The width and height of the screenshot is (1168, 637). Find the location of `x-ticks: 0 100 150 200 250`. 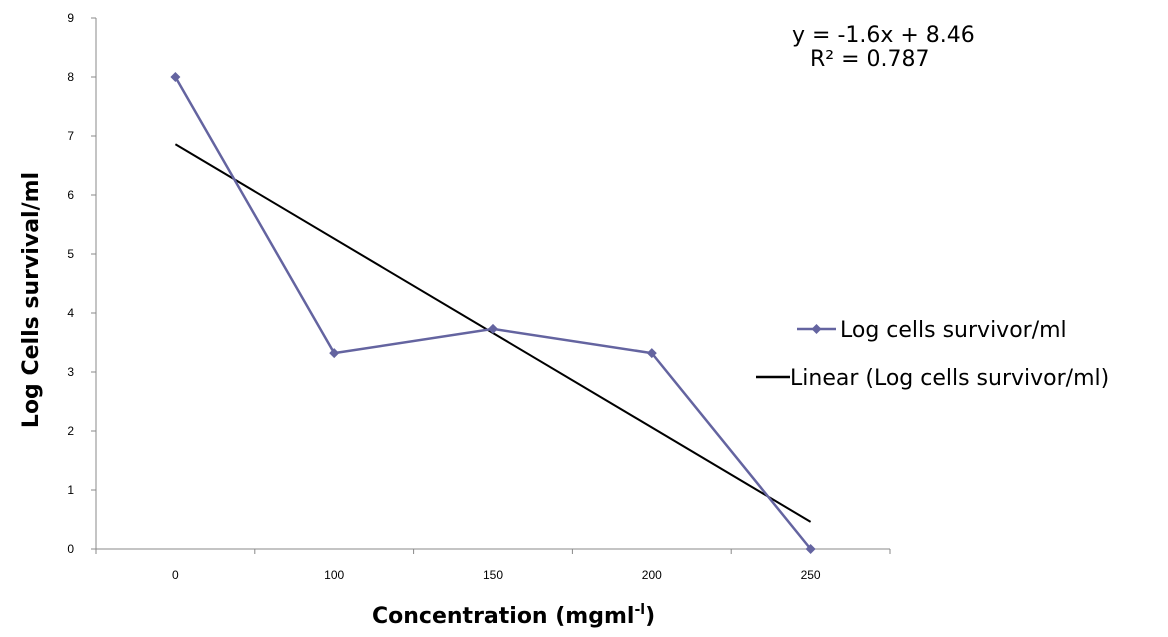

x-ticks: 0 100 150 200 250 is located at coordinates (493, 565).